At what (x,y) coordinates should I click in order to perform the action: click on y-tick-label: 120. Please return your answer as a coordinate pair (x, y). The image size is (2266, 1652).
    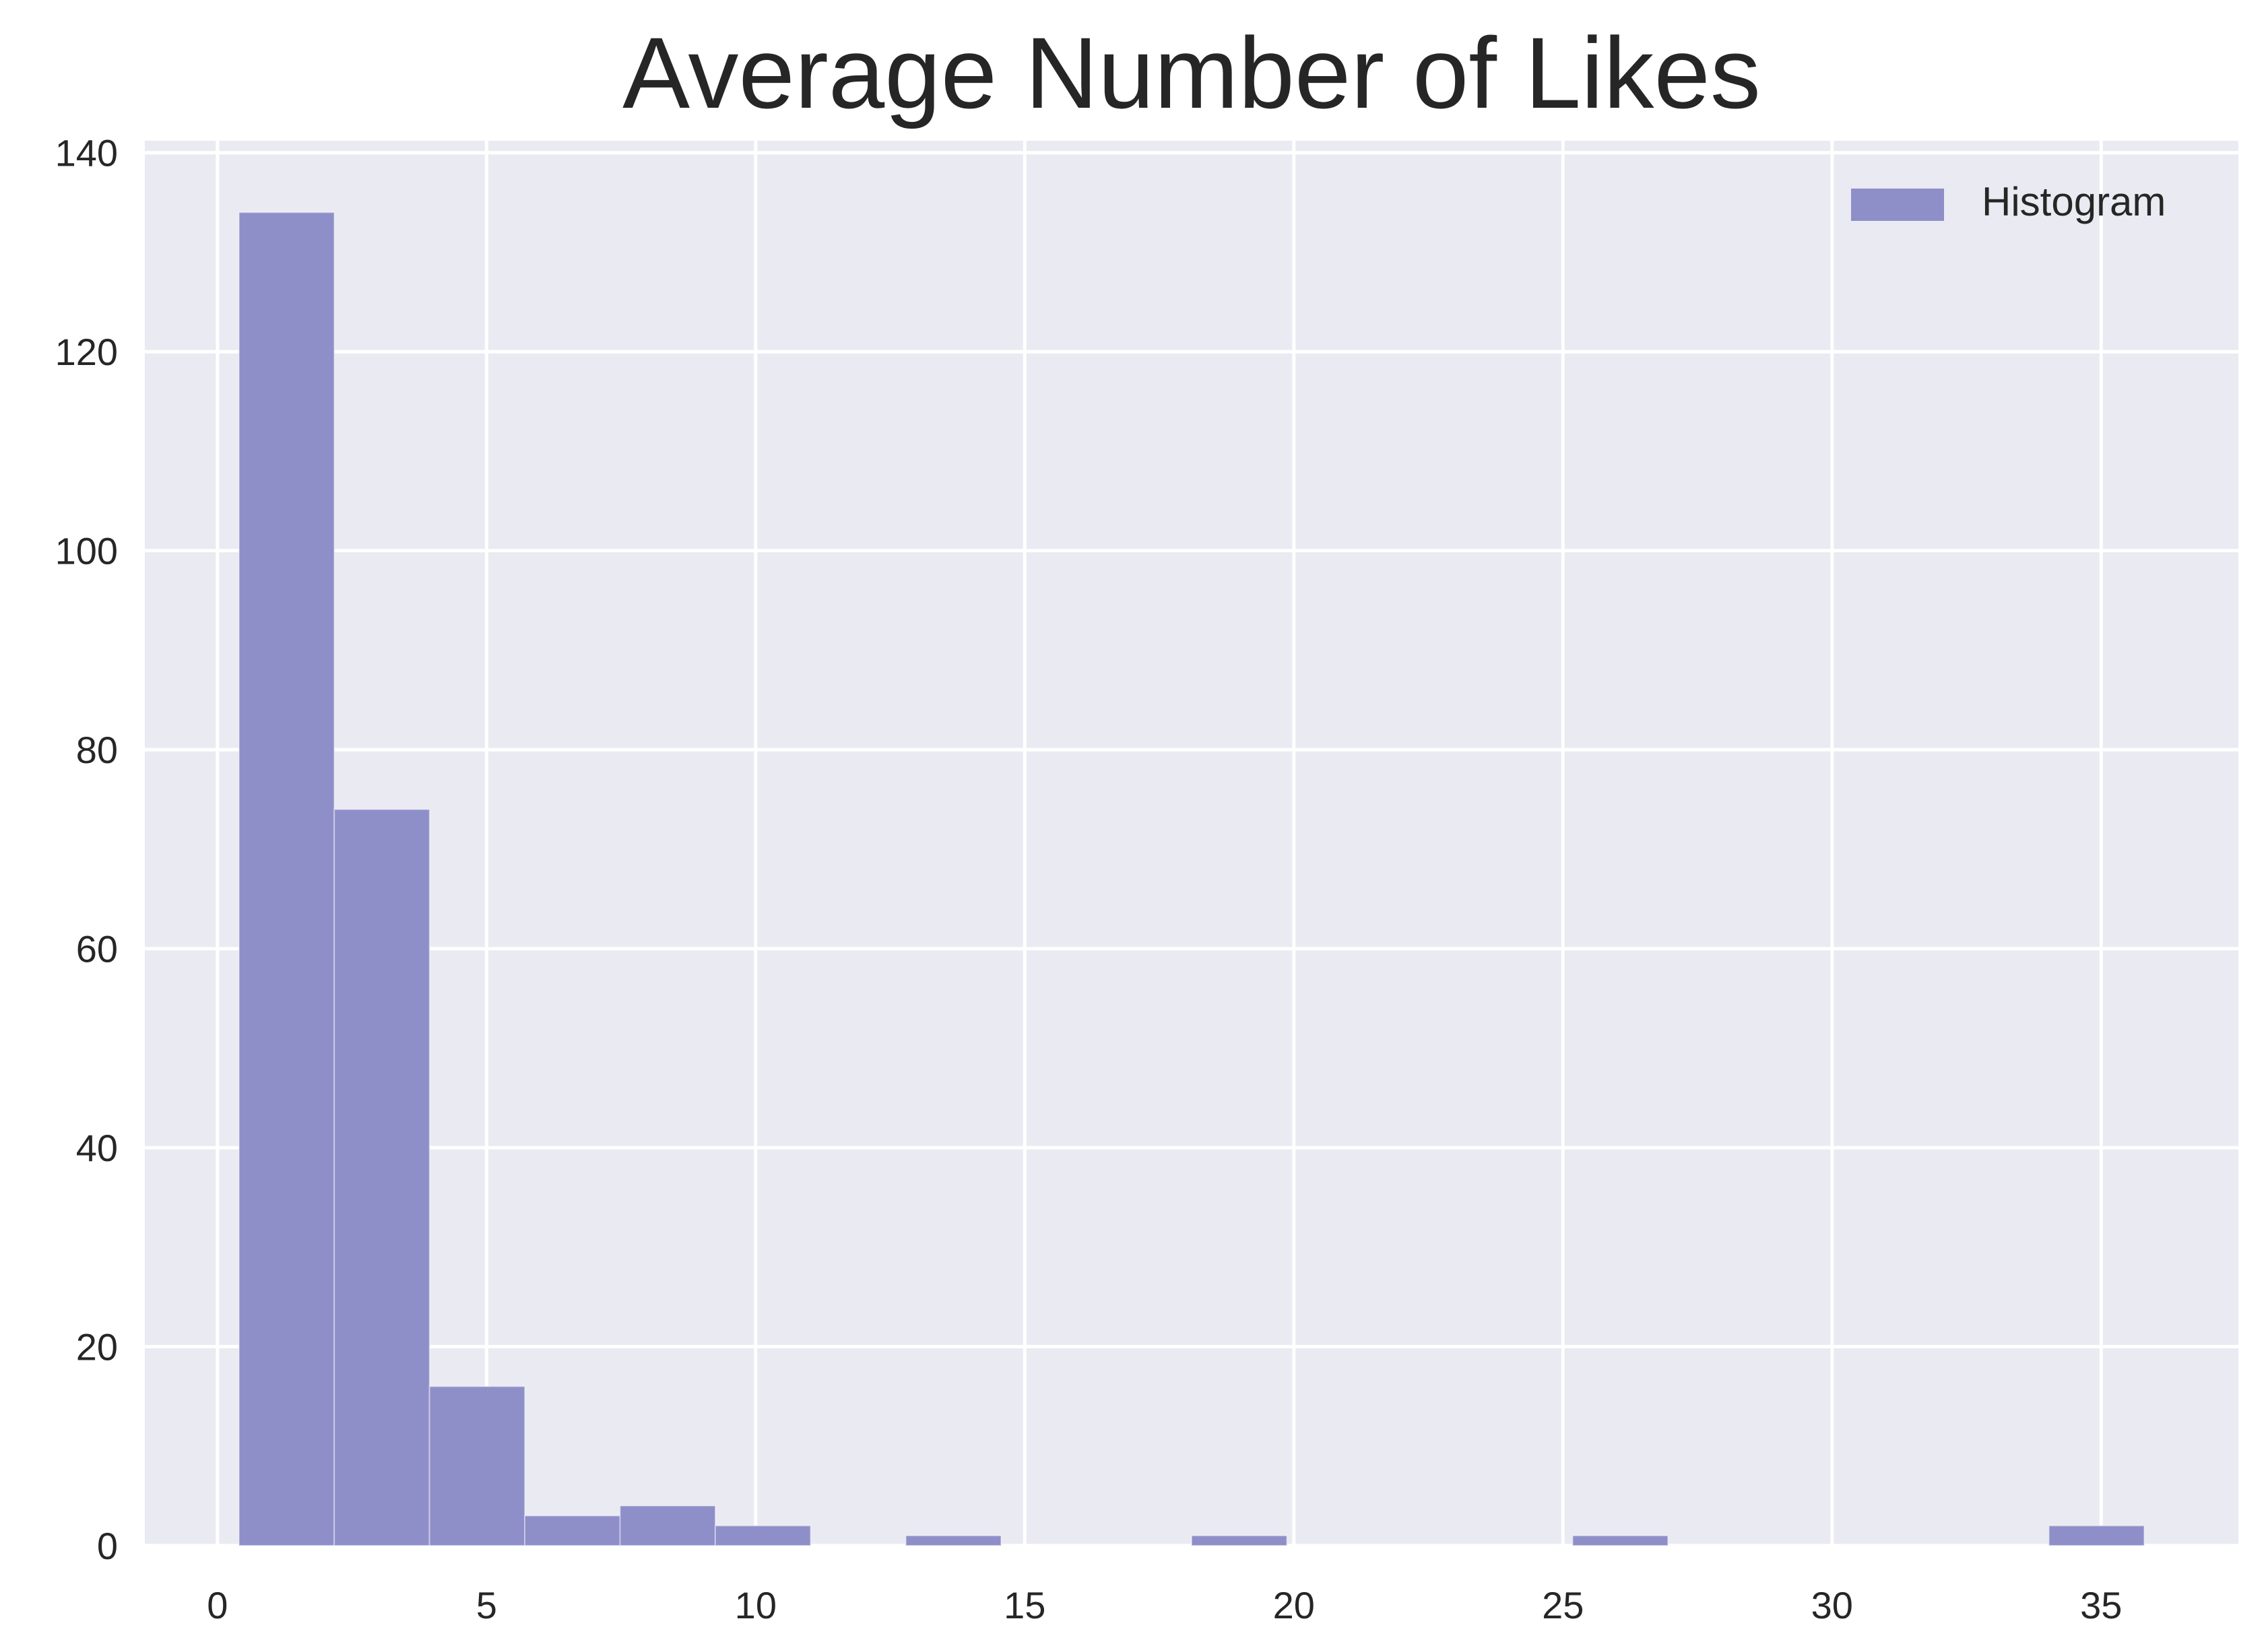
    Looking at the image, I should click on (86, 352).